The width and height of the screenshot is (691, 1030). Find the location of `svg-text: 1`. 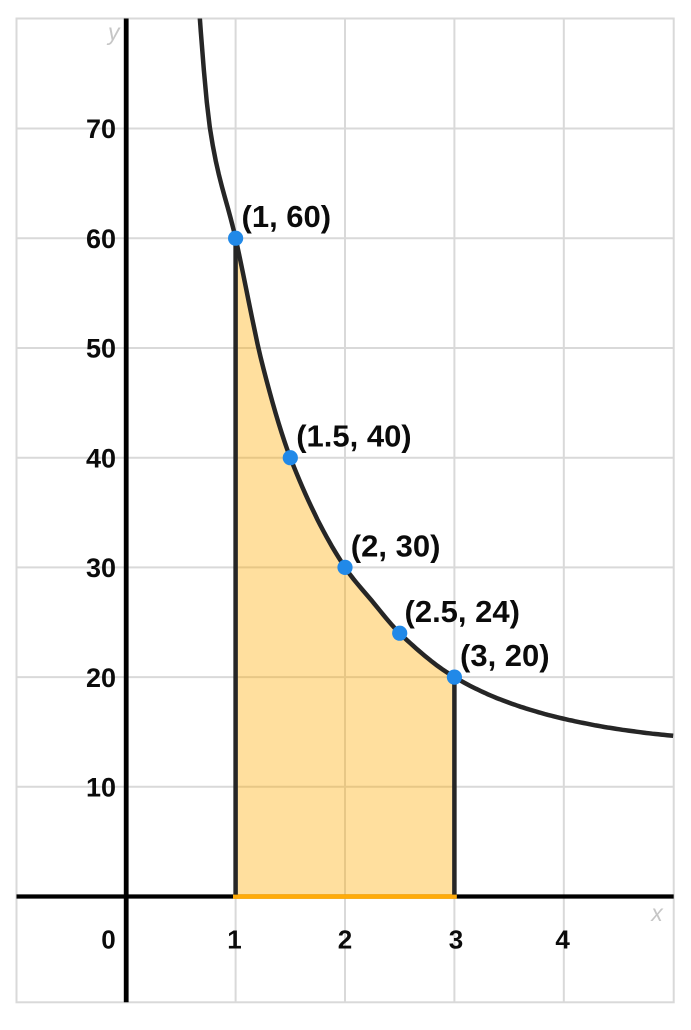

svg-text: 1 is located at coordinates (234, 939).